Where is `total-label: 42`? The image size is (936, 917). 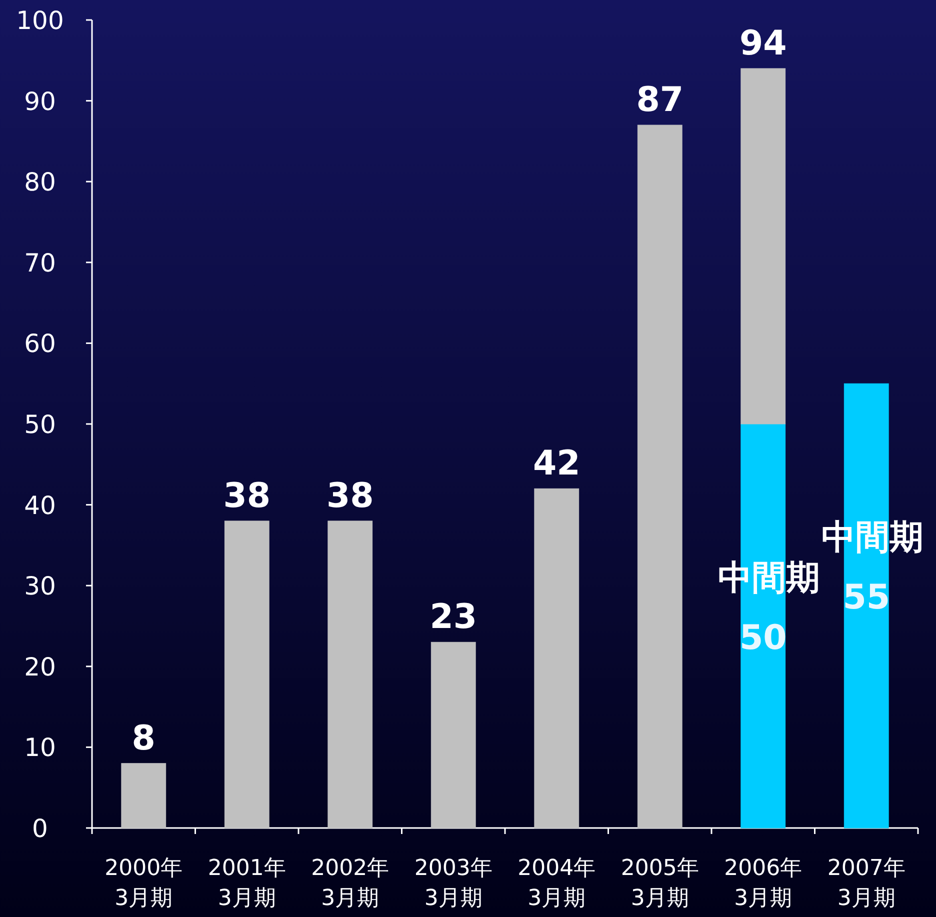 total-label: 42 is located at coordinates (556, 464).